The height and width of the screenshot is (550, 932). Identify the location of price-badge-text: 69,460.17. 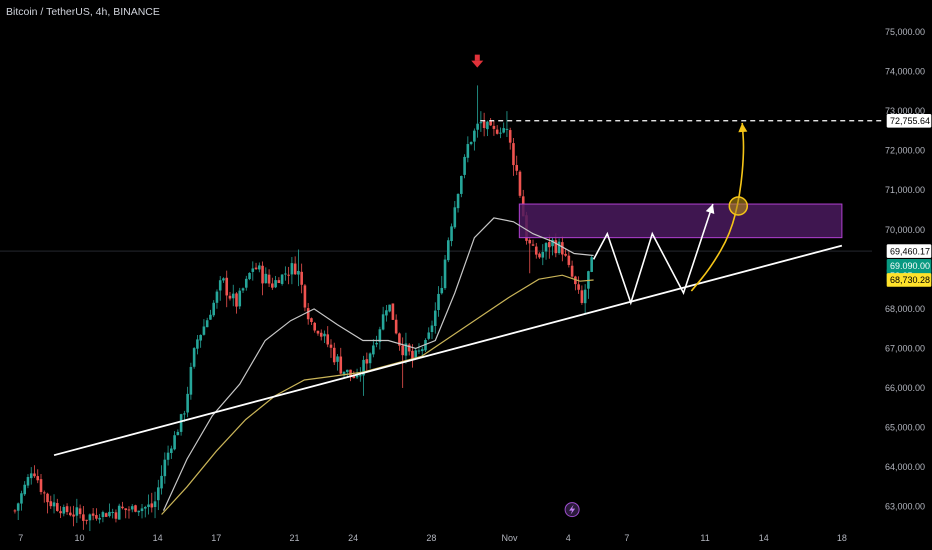
(910, 251).